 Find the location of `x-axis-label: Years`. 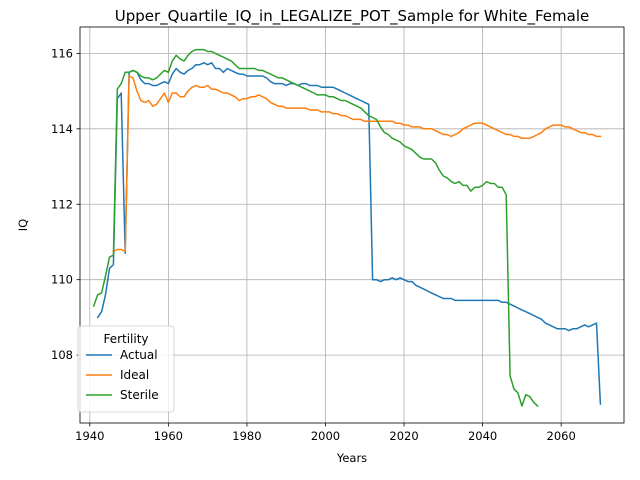

x-axis-label: Years is located at coordinates (351, 458).